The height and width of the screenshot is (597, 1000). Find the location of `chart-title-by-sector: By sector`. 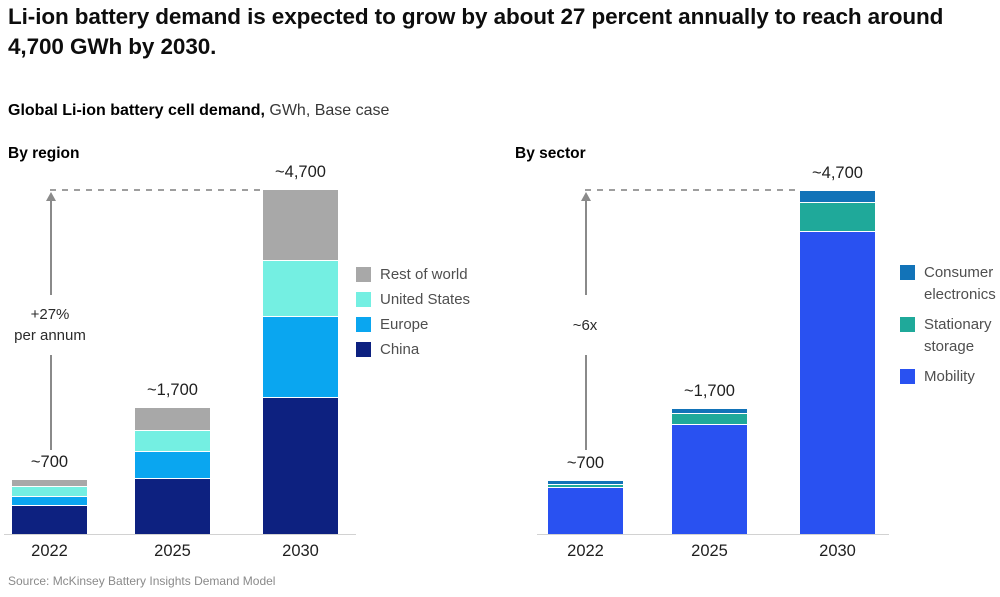

chart-title-by-sector: By sector is located at coordinates (550, 153).